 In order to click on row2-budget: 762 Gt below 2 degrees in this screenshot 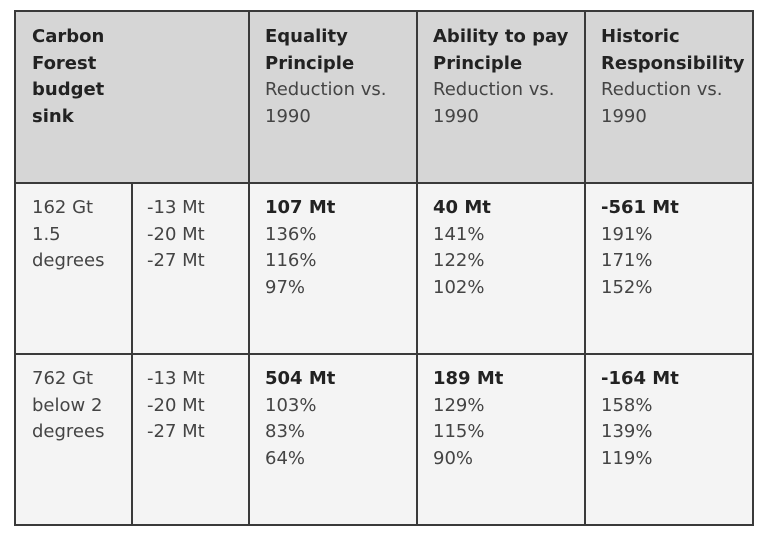, I will do `click(68, 406)`.